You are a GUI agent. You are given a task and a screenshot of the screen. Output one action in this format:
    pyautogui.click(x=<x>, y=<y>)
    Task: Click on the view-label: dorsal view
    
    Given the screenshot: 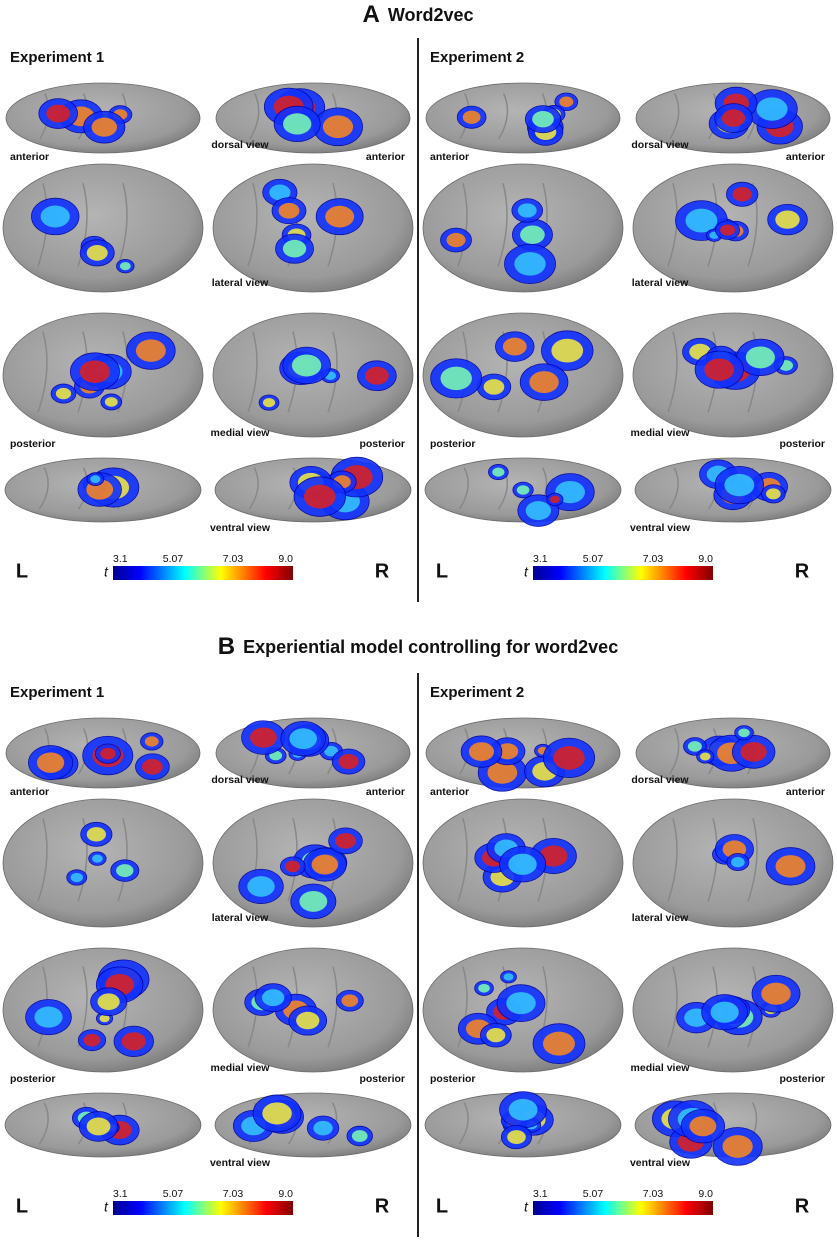 What is the action you would take?
    pyautogui.click(x=660, y=780)
    